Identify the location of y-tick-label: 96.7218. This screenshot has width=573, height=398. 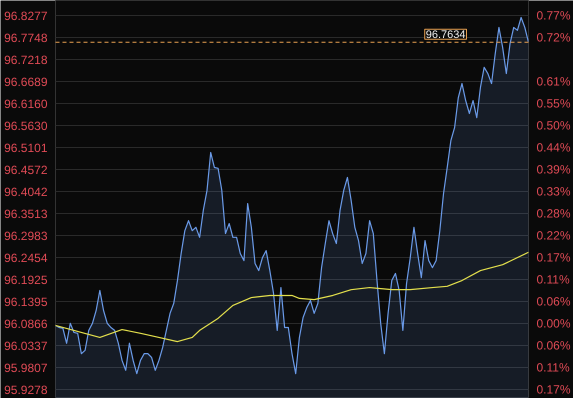
(26, 60).